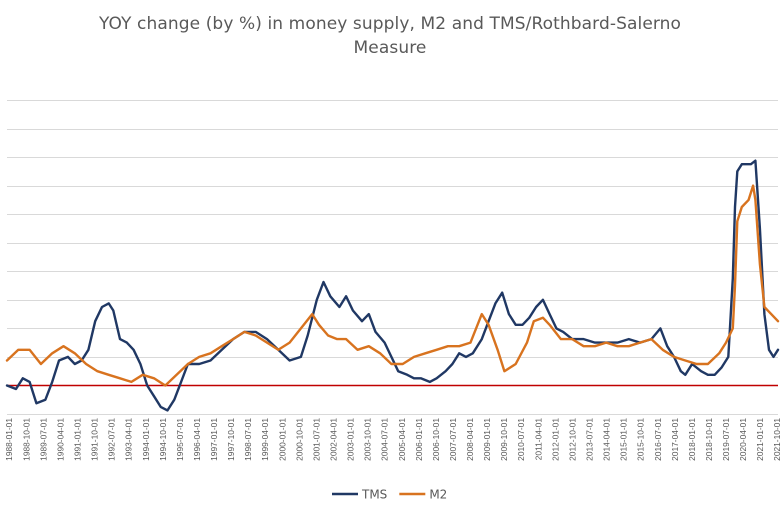 The image size is (780, 516). I want to click on x-tick-label: 1998-07-01, so click(248, 439).